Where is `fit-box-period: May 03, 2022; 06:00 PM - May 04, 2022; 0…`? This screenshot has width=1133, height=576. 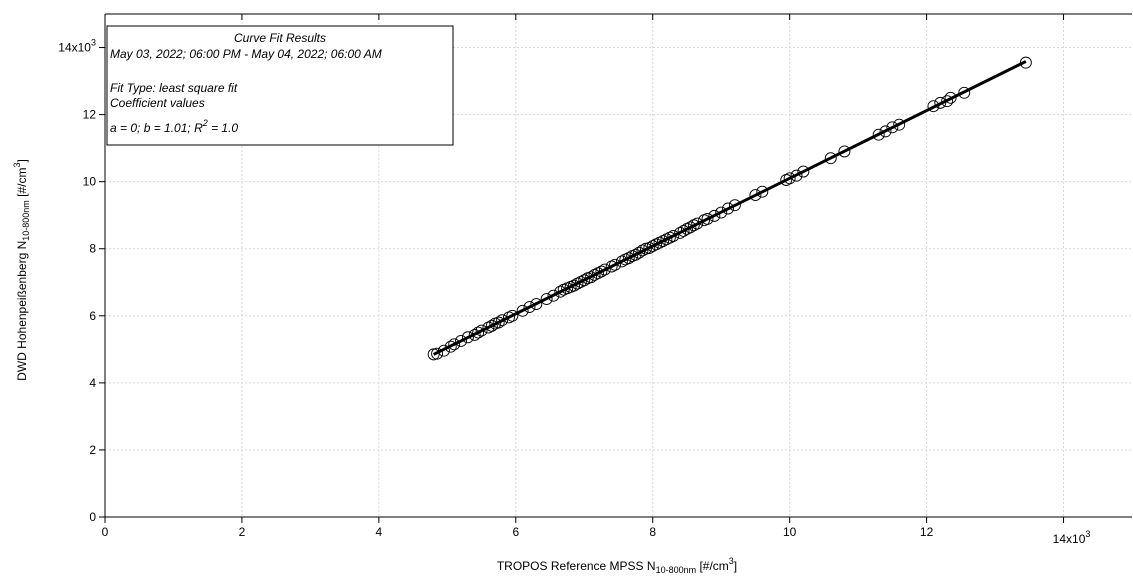 fit-box-period: May 03, 2022; 06:00 PM - May 04, 2022; 0… is located at coordinates (246, 54).